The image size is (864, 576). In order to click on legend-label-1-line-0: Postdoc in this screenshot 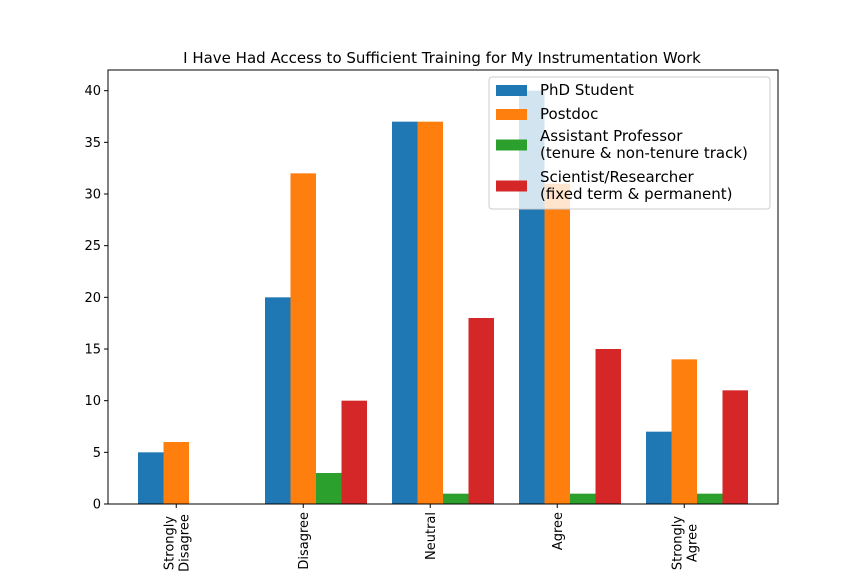, I will do `click(569, 114)`.